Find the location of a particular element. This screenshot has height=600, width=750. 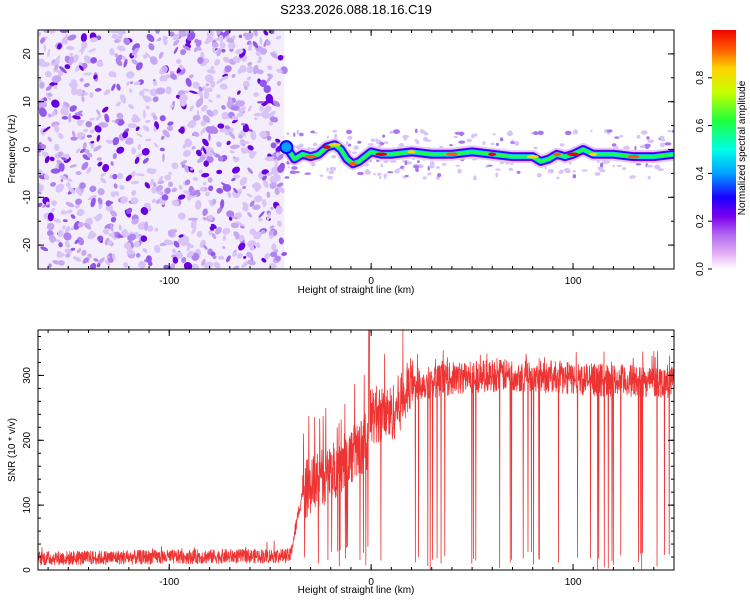

colorbar-tick-label: 0.0 is located at coordinates (700, 269).